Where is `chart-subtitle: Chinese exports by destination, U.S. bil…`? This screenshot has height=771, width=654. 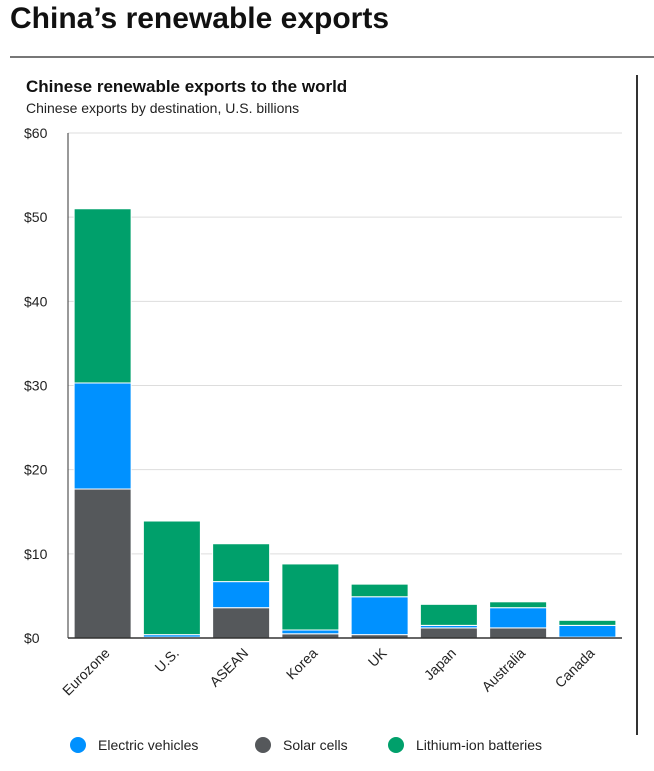
chart-subtitle: Chinese exports by destination, U.S. bil… is located at coordinates (163, 108).